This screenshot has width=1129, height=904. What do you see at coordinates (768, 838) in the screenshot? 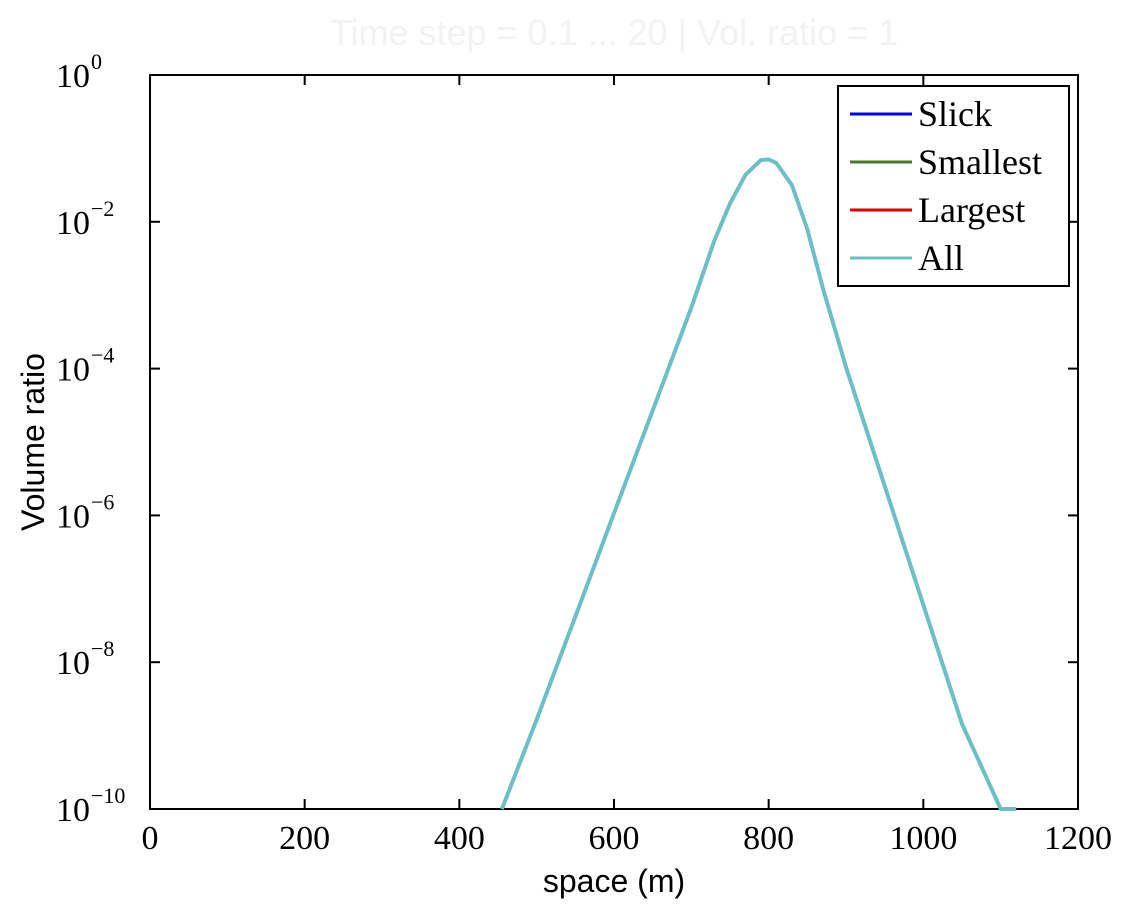
I see `x-tick-label: 800` at bounding box center [768, 838].